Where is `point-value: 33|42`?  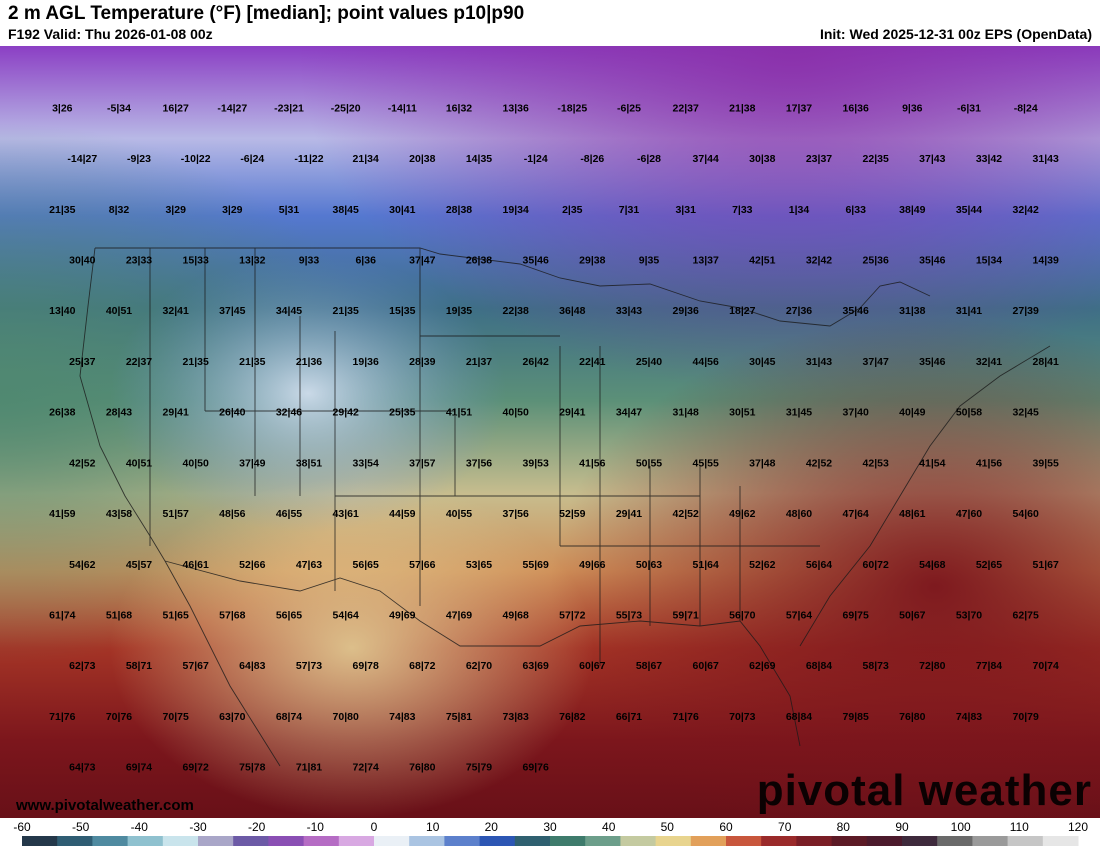
point-value: 33|42 is located at coordinates (989, 159).